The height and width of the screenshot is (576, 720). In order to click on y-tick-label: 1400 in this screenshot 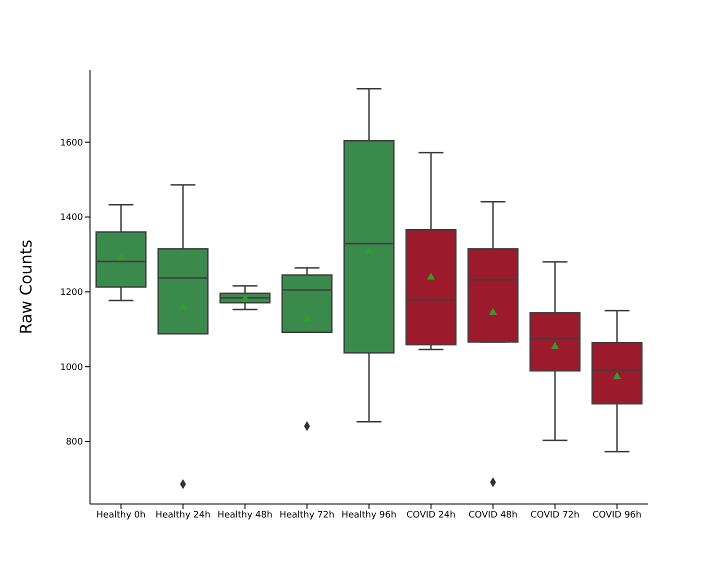, I will do `click(72, 218)`.